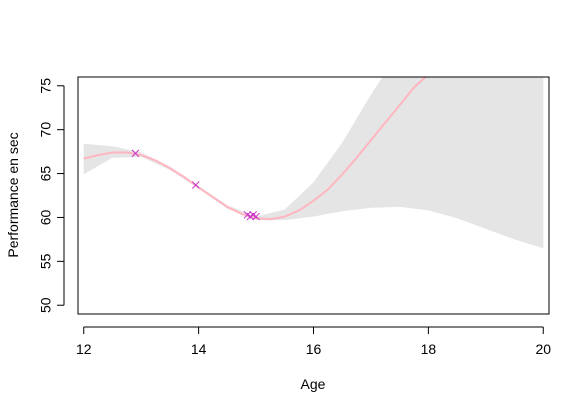  What do you see at coordinates (46, 174) in the screenshot?
I see `y-tick-label: 65` at bounding box center [46, 174].